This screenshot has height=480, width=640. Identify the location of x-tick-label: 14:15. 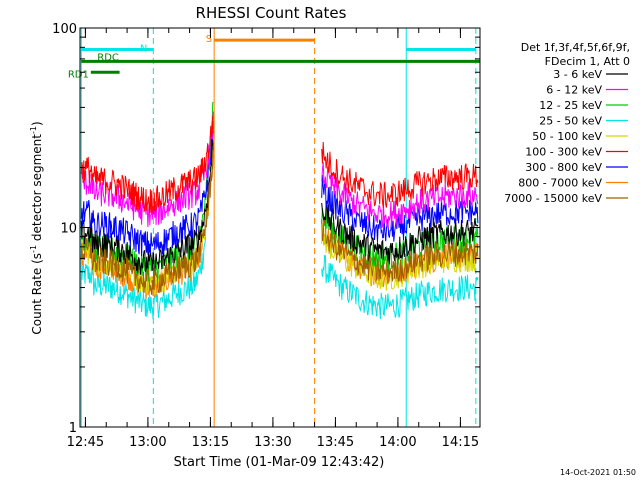
(460, 442).